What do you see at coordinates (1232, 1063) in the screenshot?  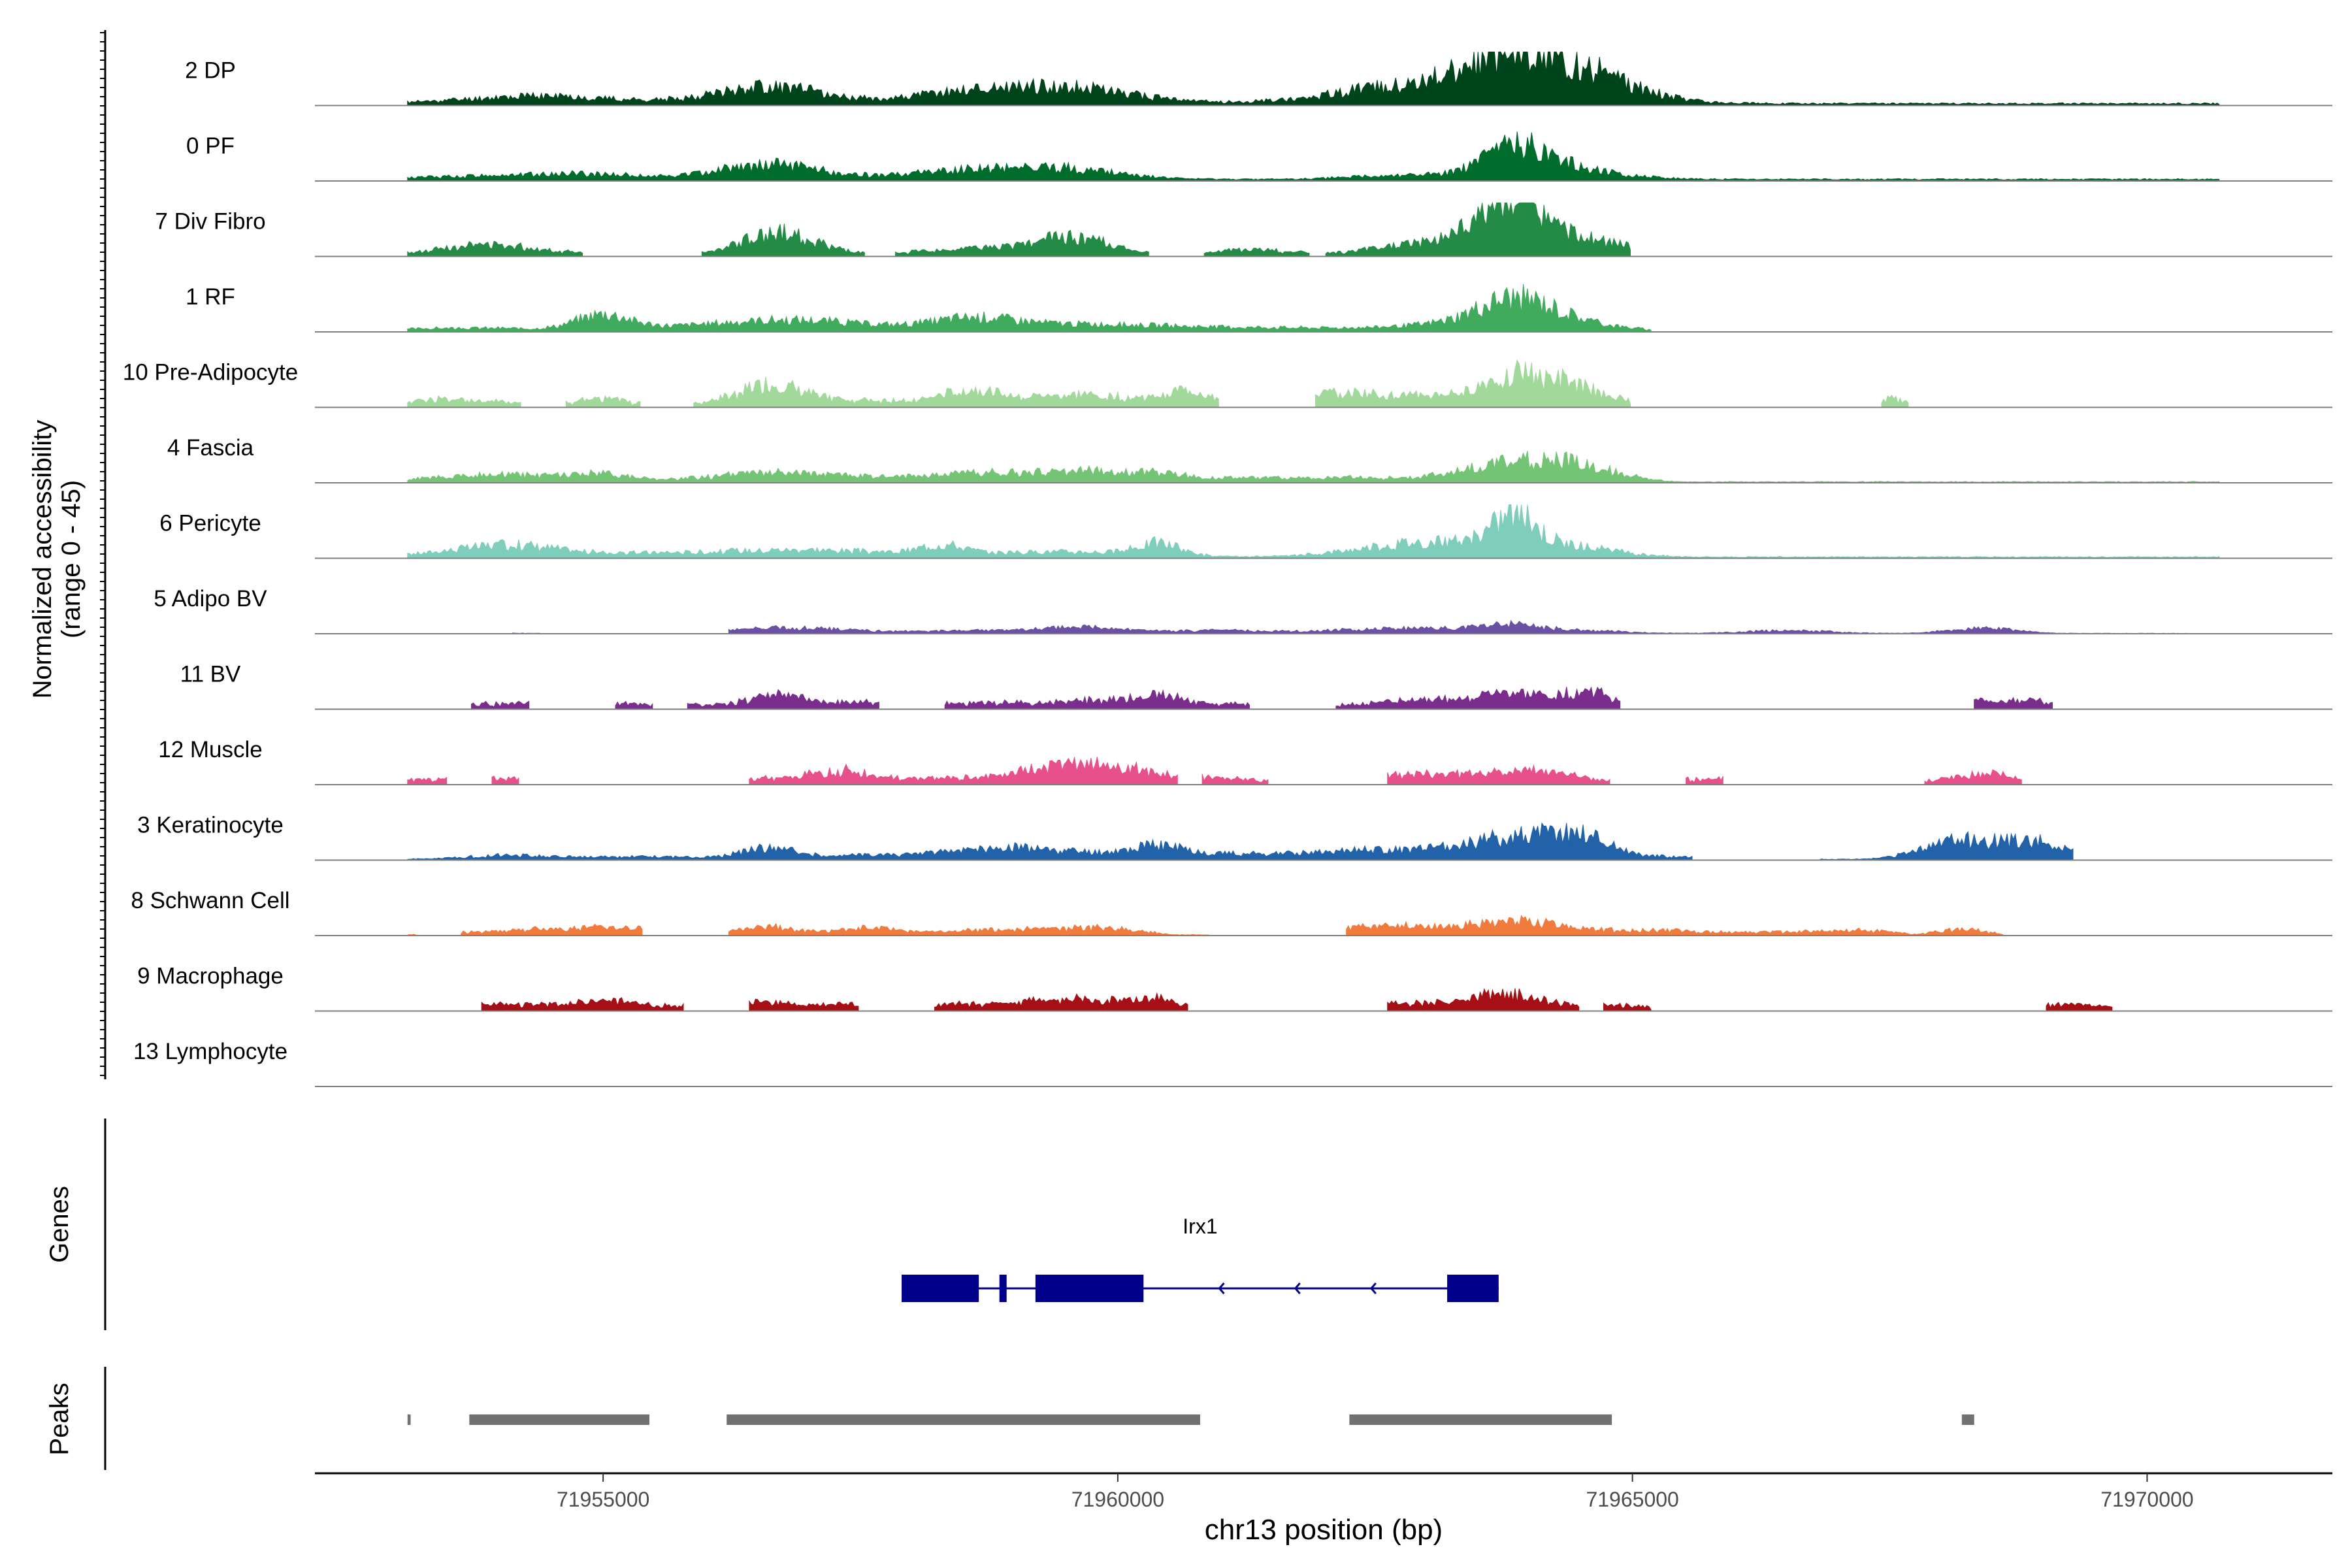 I see `track-14: 13 Lymphocyte` at bounding box center [1232, 1063].